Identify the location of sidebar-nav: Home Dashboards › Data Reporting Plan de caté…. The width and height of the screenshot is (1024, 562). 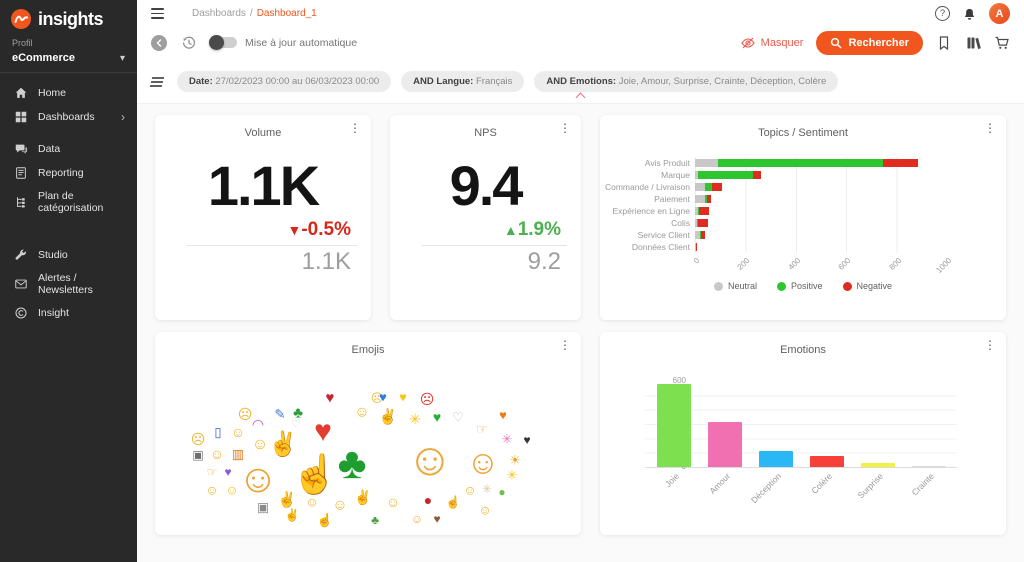
(68, 199).